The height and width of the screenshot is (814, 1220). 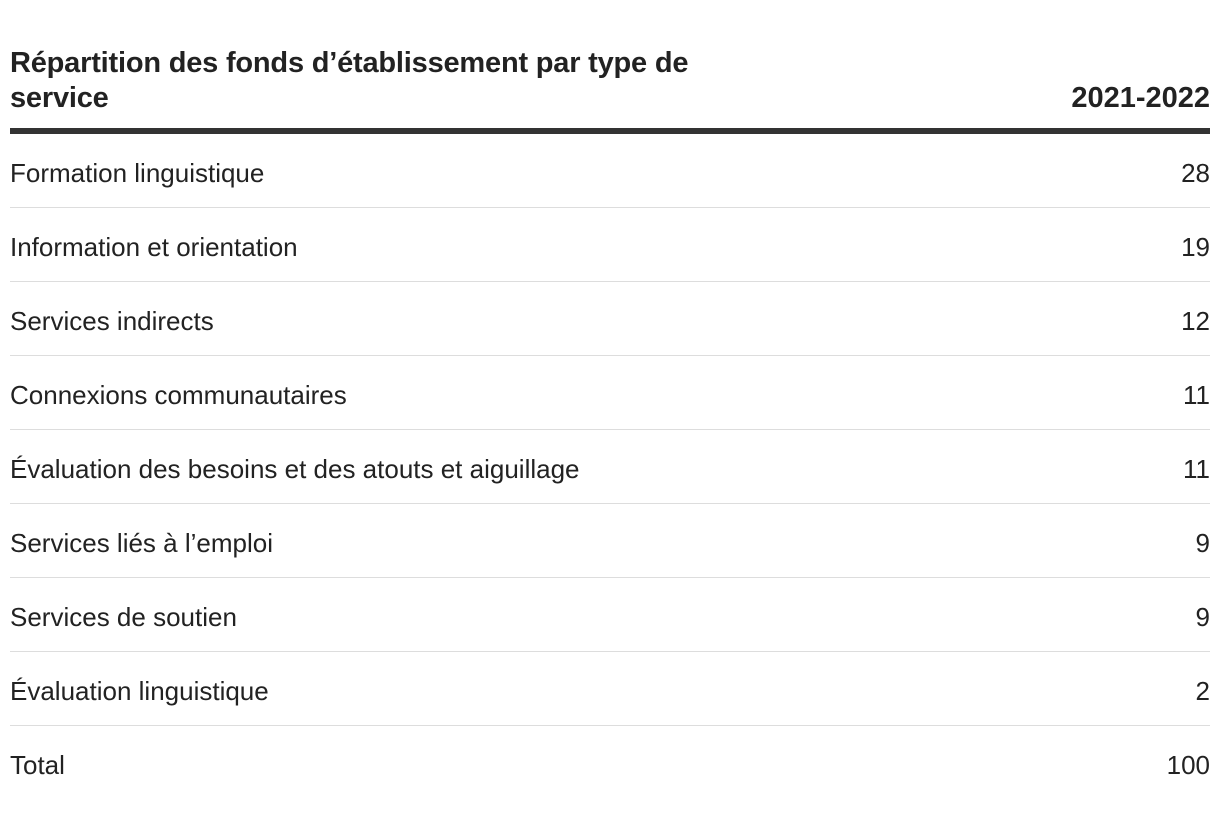 I want to click on row-label: Information et orientation, so click(x=154, y=247).